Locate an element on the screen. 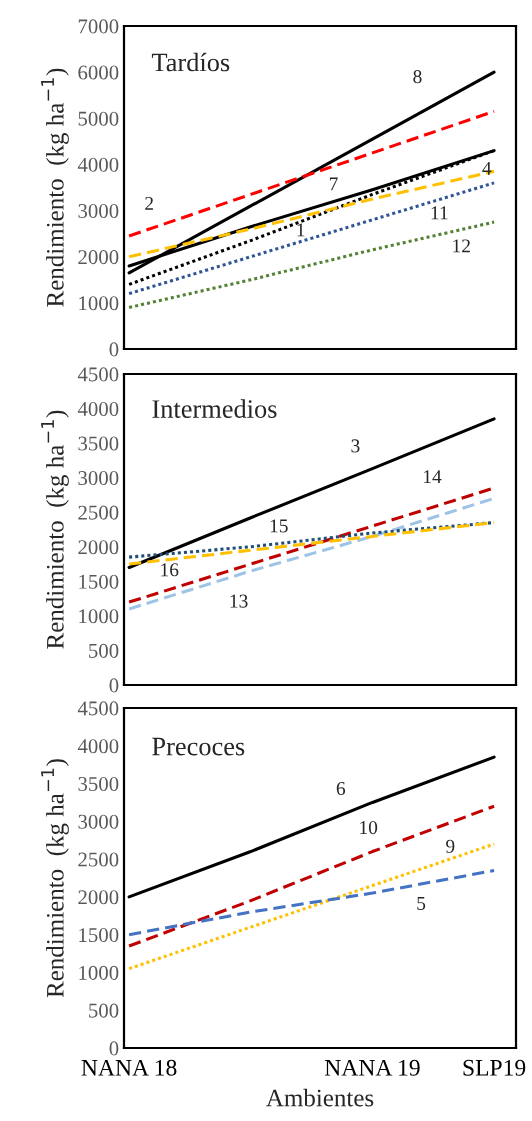 Image resolution: width=532 pixels, height=1121 pixels. series-label: 6 is located at coordinates (341, 789).